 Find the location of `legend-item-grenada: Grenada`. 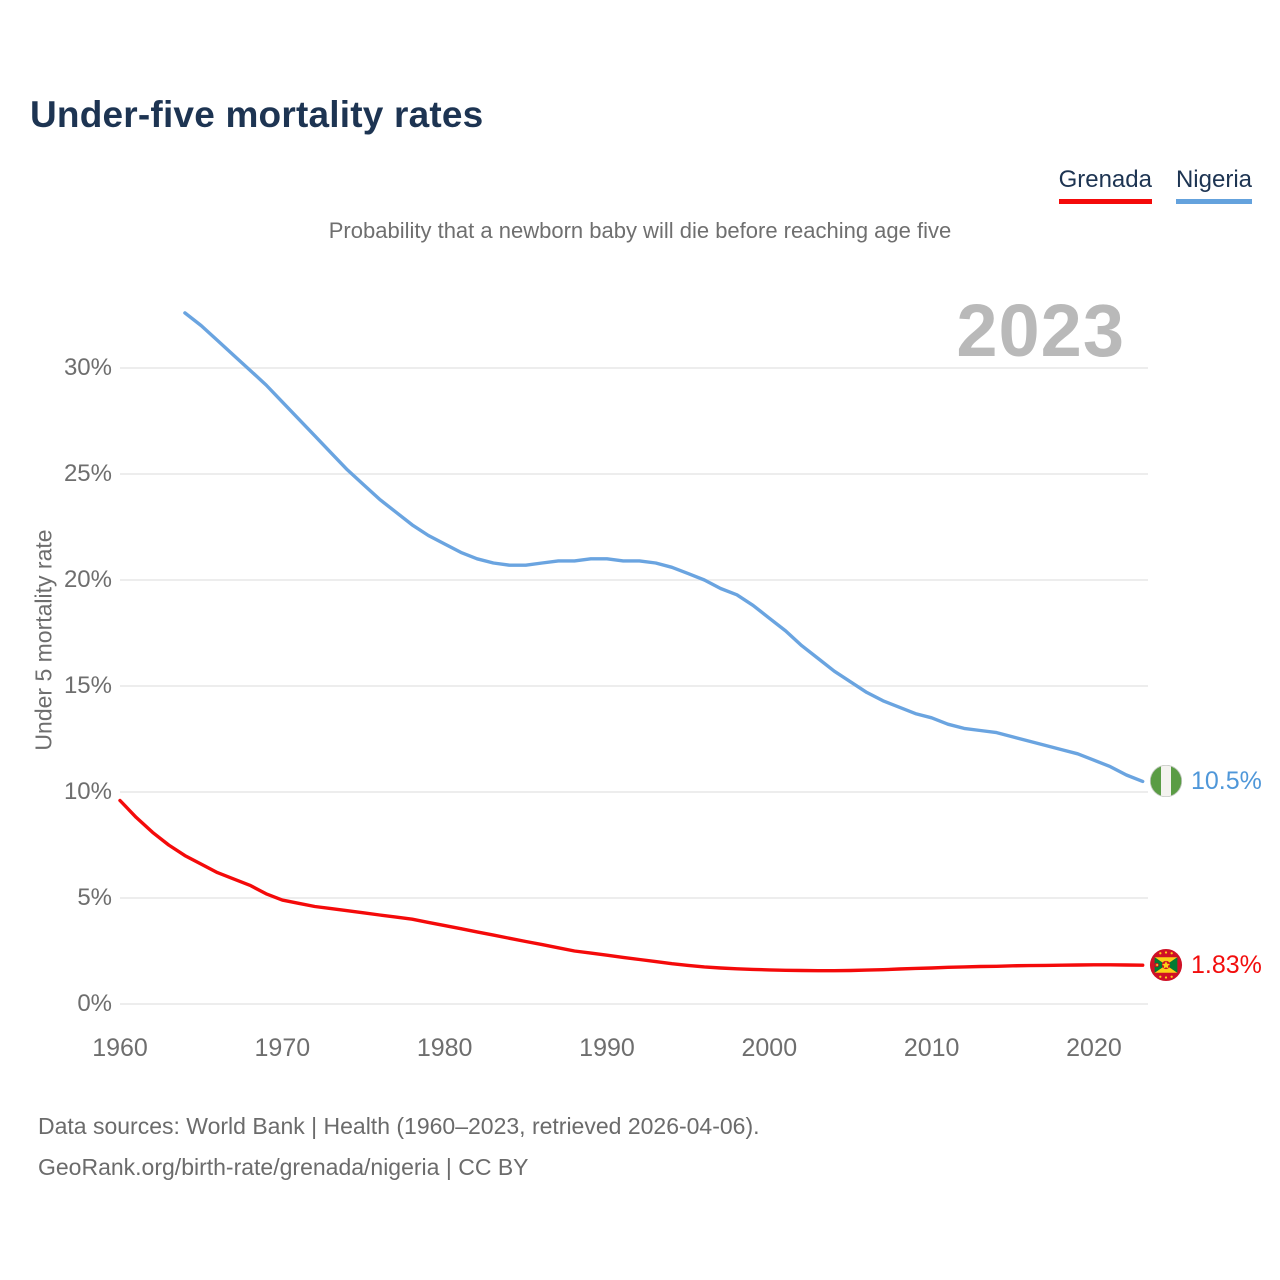

legend-item-grenada: Grenada is located at coordinates (1105, 185).